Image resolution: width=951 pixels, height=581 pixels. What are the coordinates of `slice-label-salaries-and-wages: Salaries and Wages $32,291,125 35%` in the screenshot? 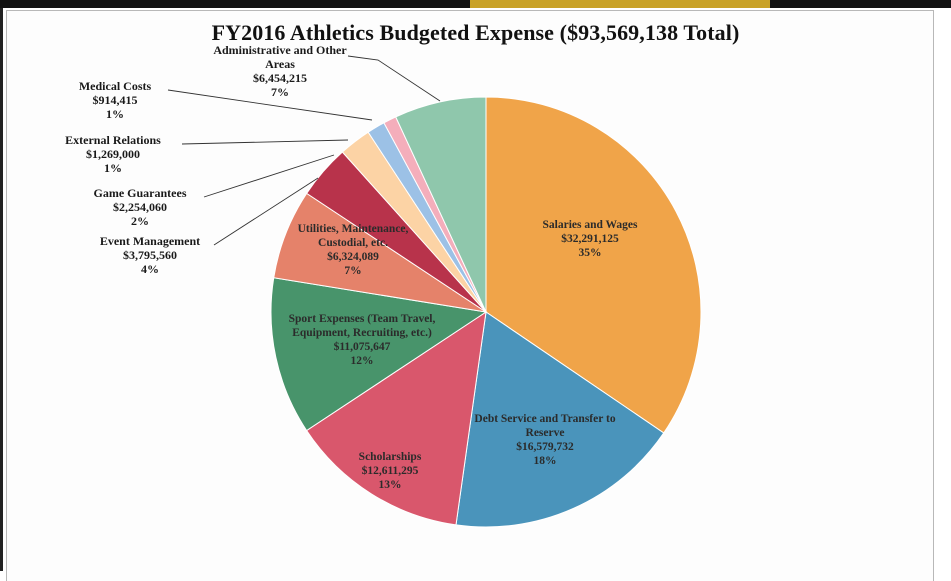 It's located at (591, 239).